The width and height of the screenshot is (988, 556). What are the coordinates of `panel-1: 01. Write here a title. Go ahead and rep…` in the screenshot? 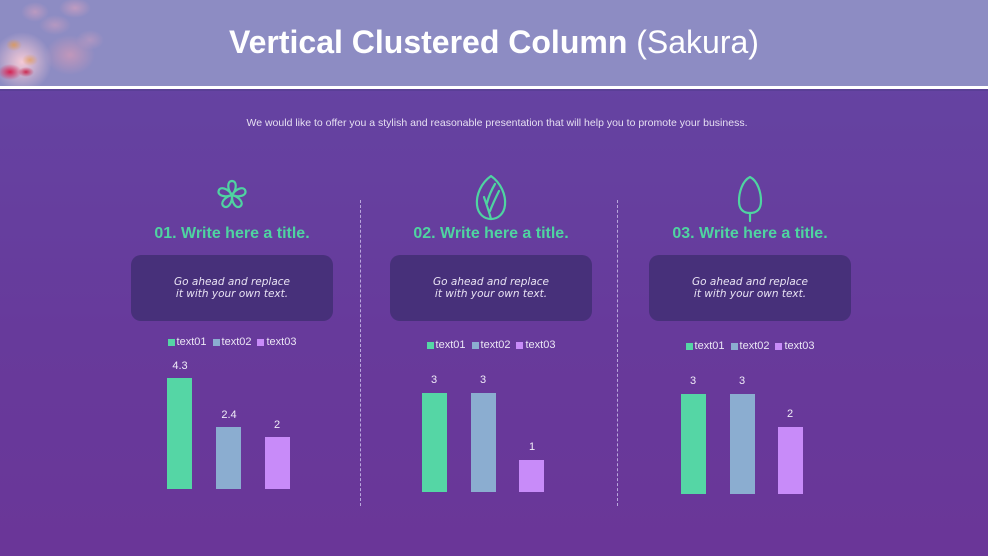 It's located at (232, 340).